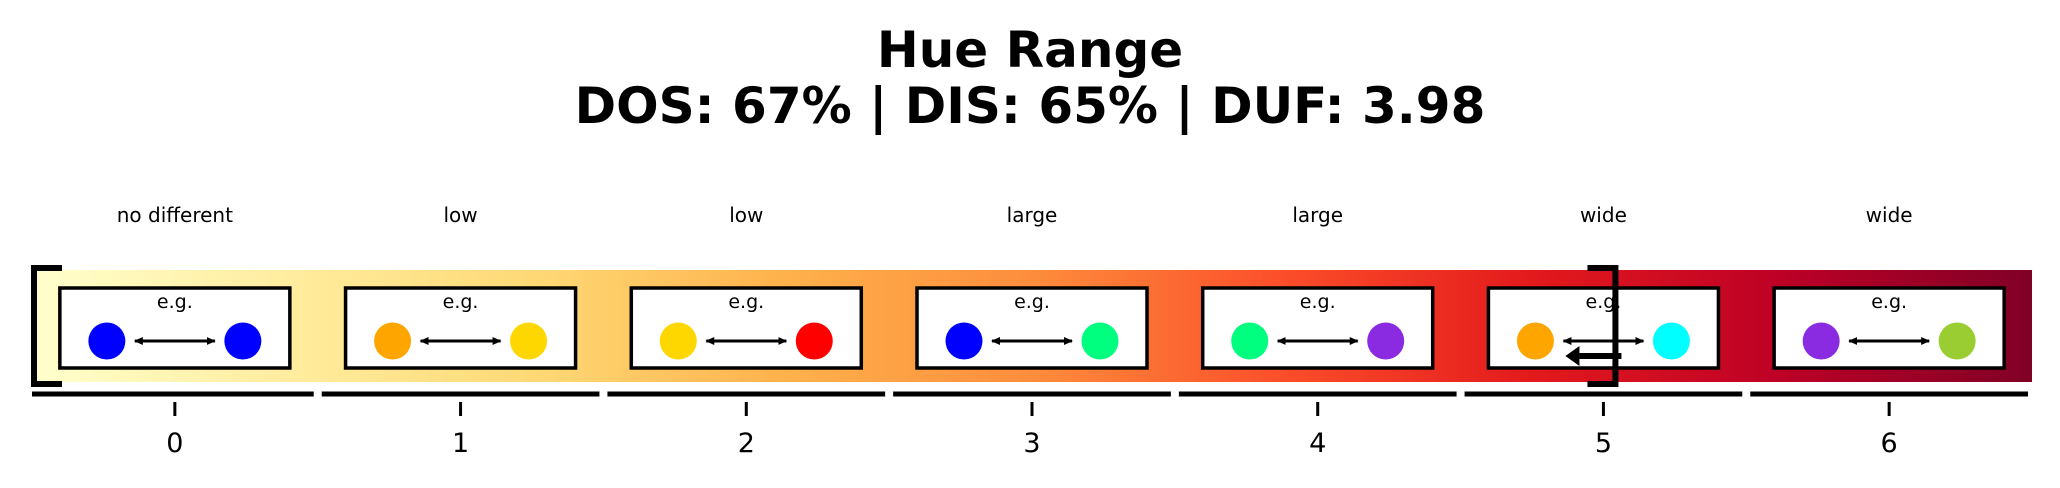 The width and height of the screenshot is (2060, 488). What do you see at coordinates (1603, 326) in the screenshot?
I see `range-bracket-right` at bounding box center [1603, 326].